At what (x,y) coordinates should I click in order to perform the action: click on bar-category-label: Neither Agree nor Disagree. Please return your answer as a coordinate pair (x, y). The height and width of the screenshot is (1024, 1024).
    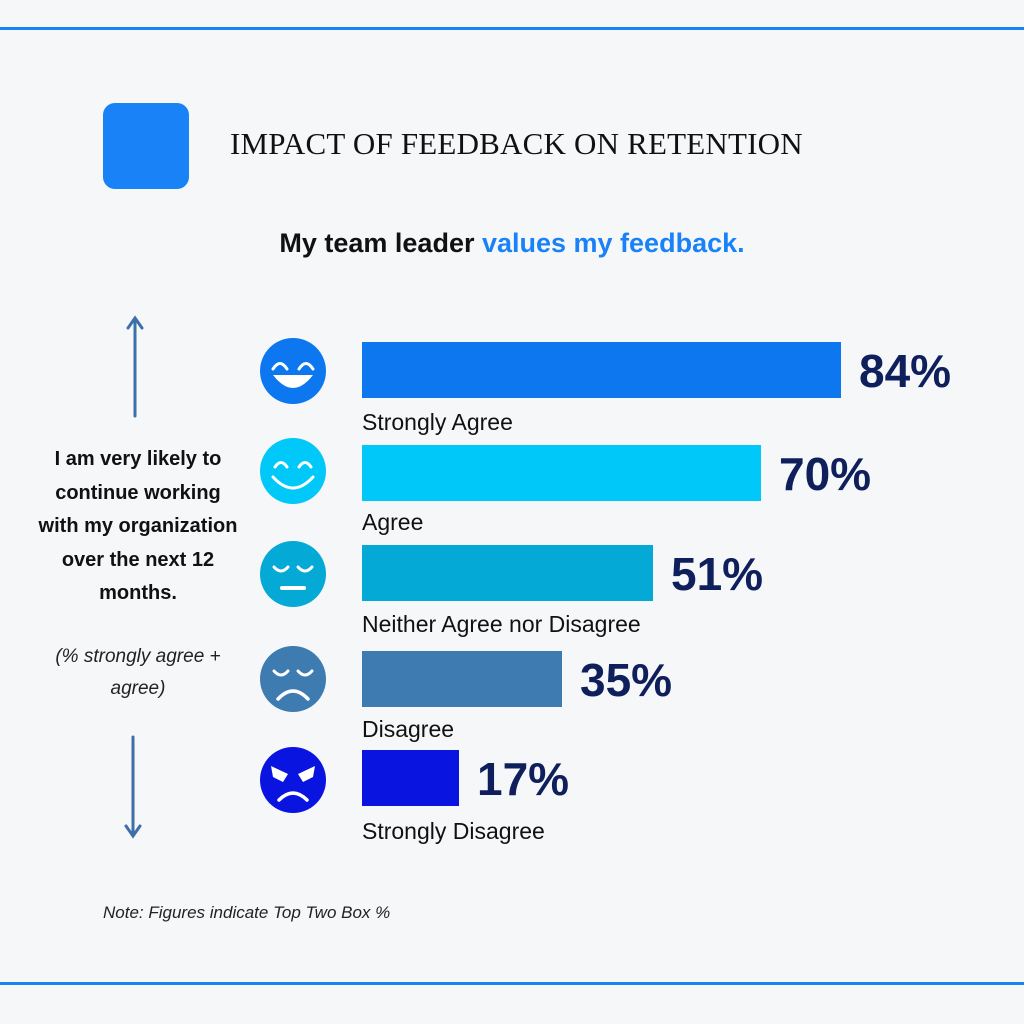
    Looking at the image, I should click on (501, 624).